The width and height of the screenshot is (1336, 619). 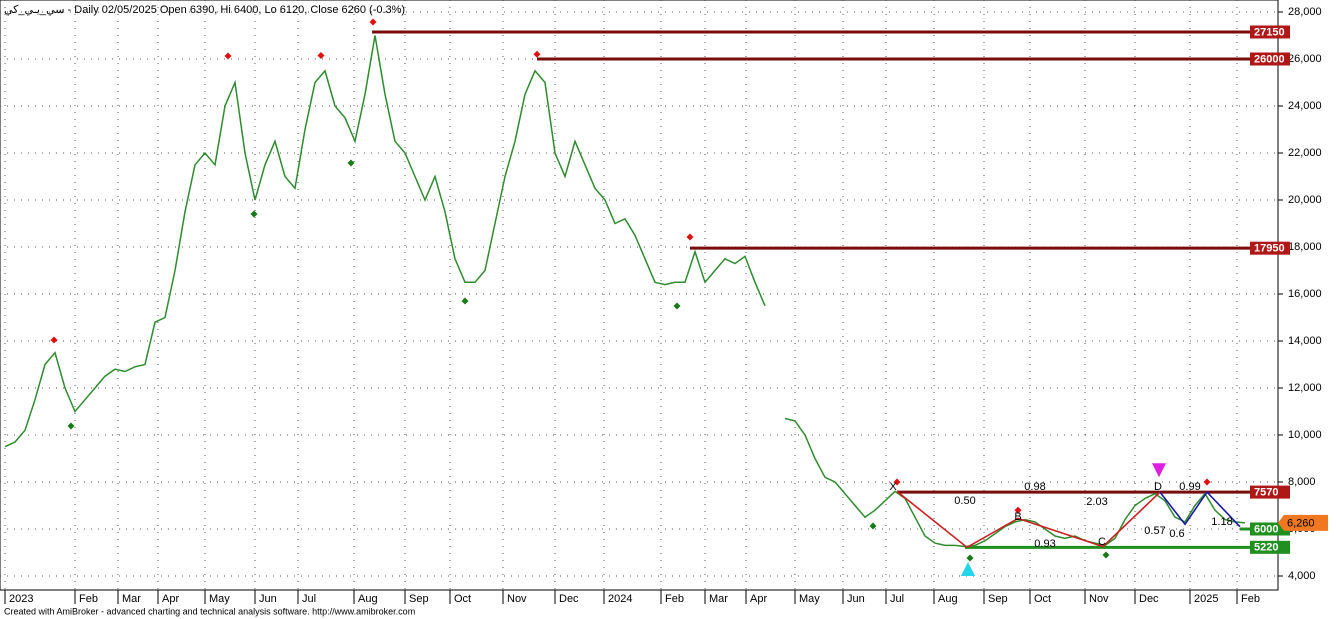 I want to click on level-label: 27150, so click(x=1269, y=32).